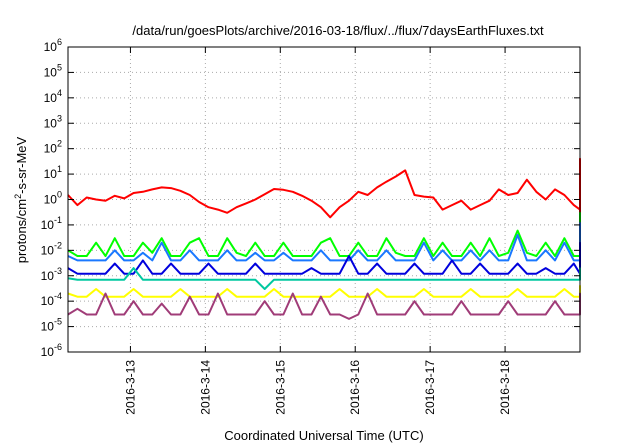 The image size is (640, 448). I want to click on y-tick-label: 10⁻⁵, so click(51, 325).